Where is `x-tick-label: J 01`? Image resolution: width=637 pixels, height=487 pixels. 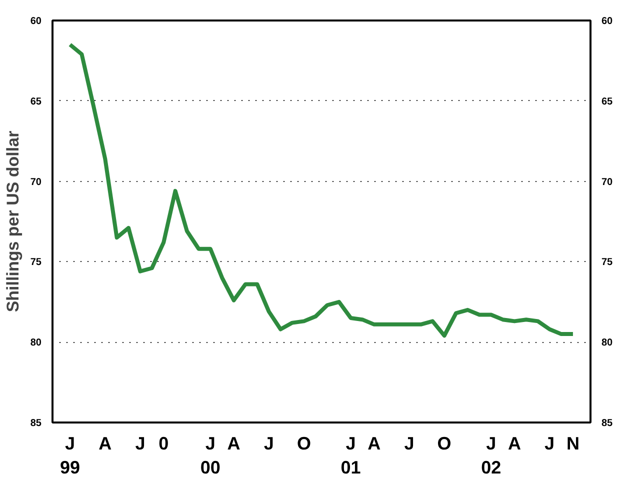 x-tick-label: J 01 is located at coordinates (350, 456).